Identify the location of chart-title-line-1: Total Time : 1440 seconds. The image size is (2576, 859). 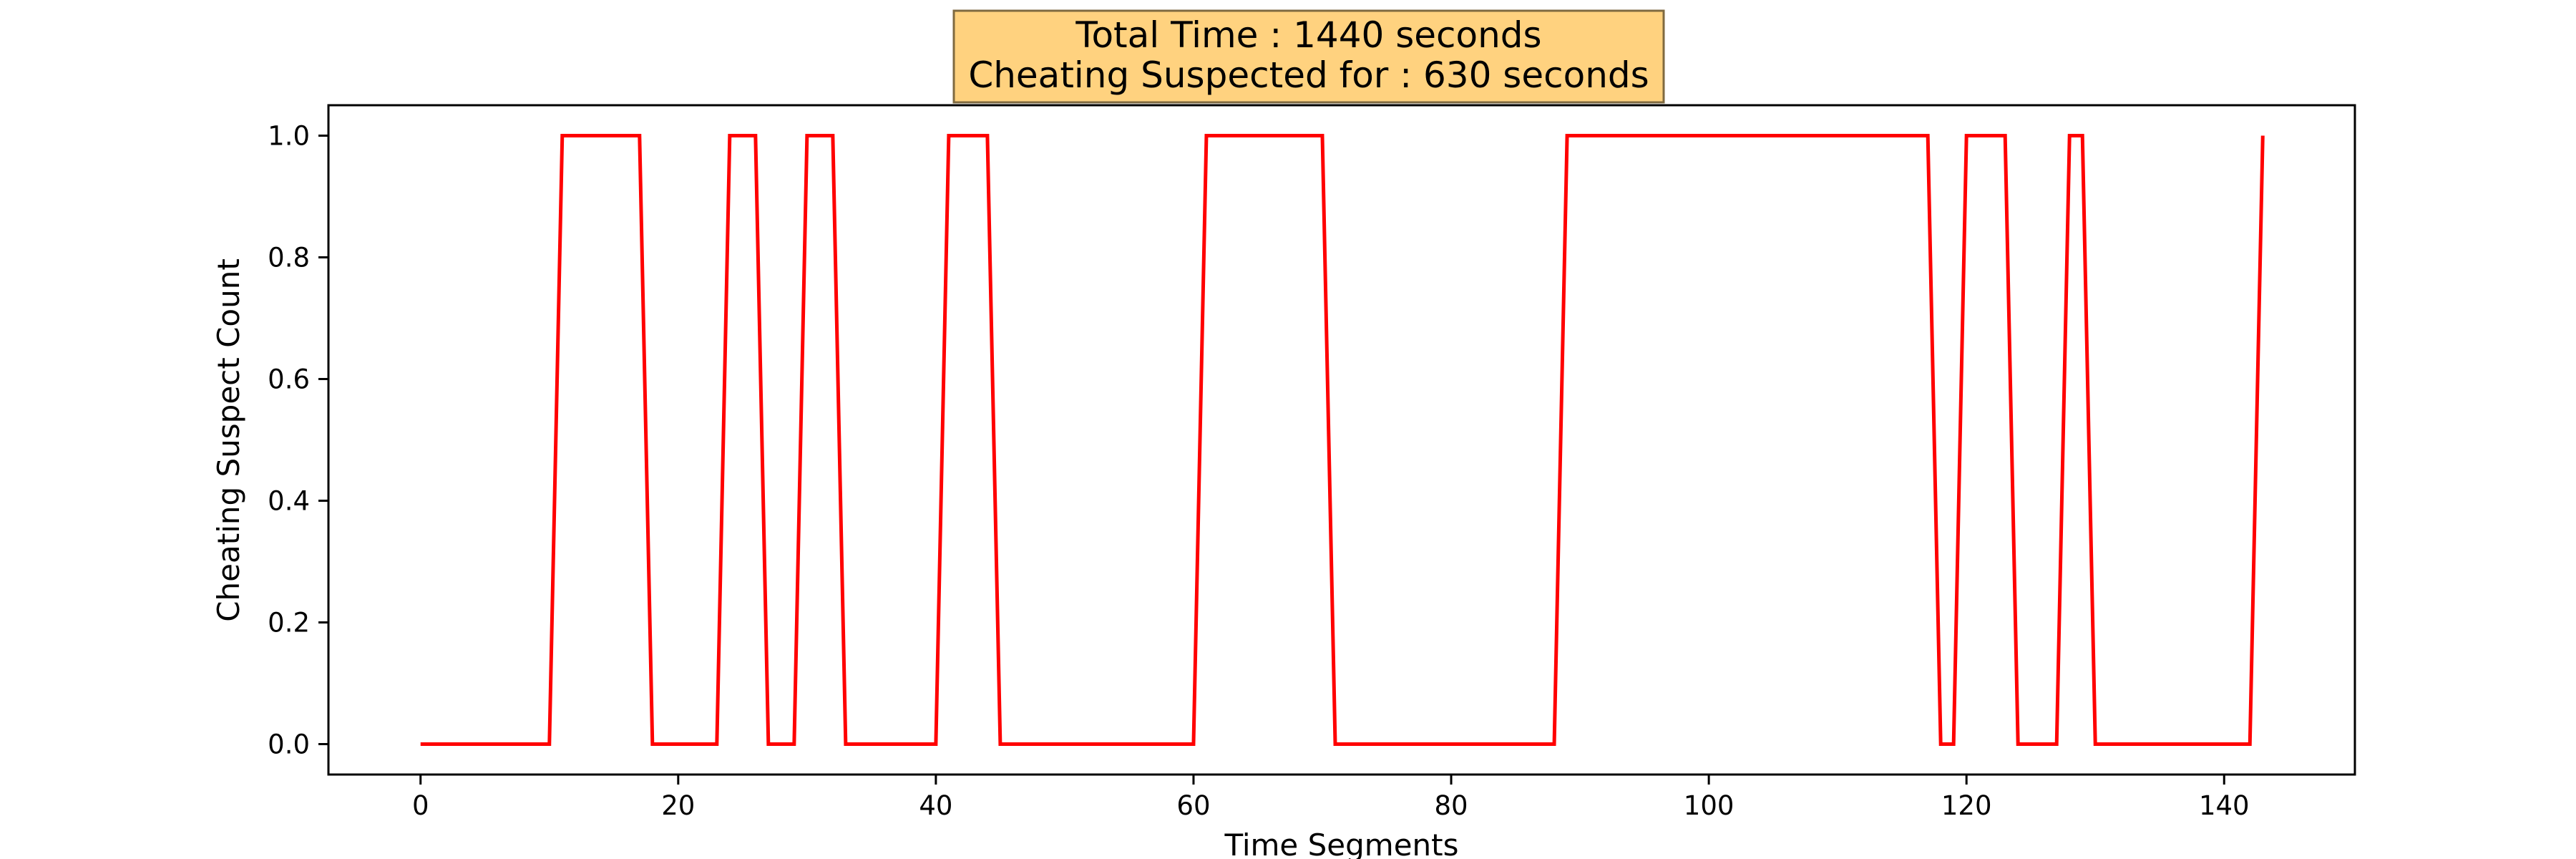
(1308, 35).